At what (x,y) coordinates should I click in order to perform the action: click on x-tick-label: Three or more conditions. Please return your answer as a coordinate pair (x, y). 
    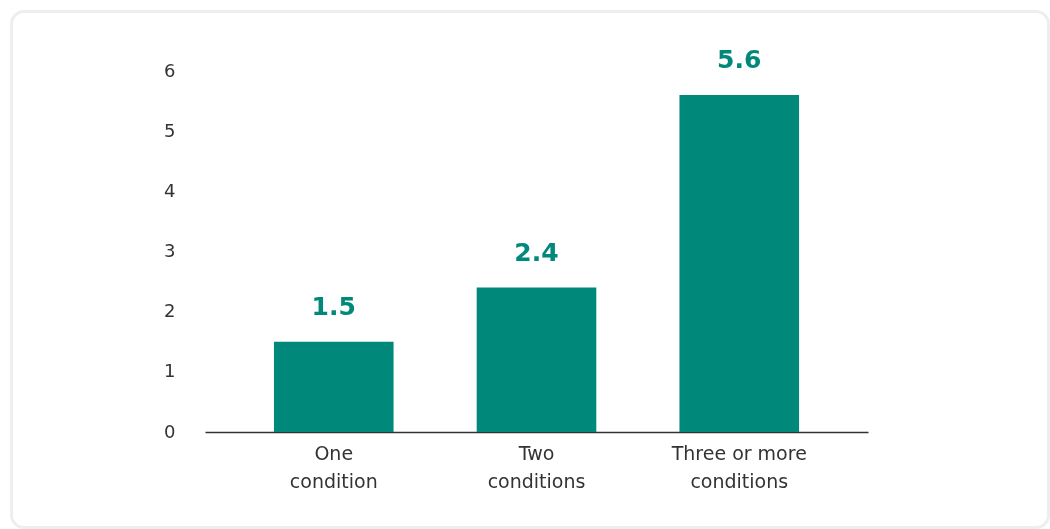
    Looking at the image, I should click on (738, 466).